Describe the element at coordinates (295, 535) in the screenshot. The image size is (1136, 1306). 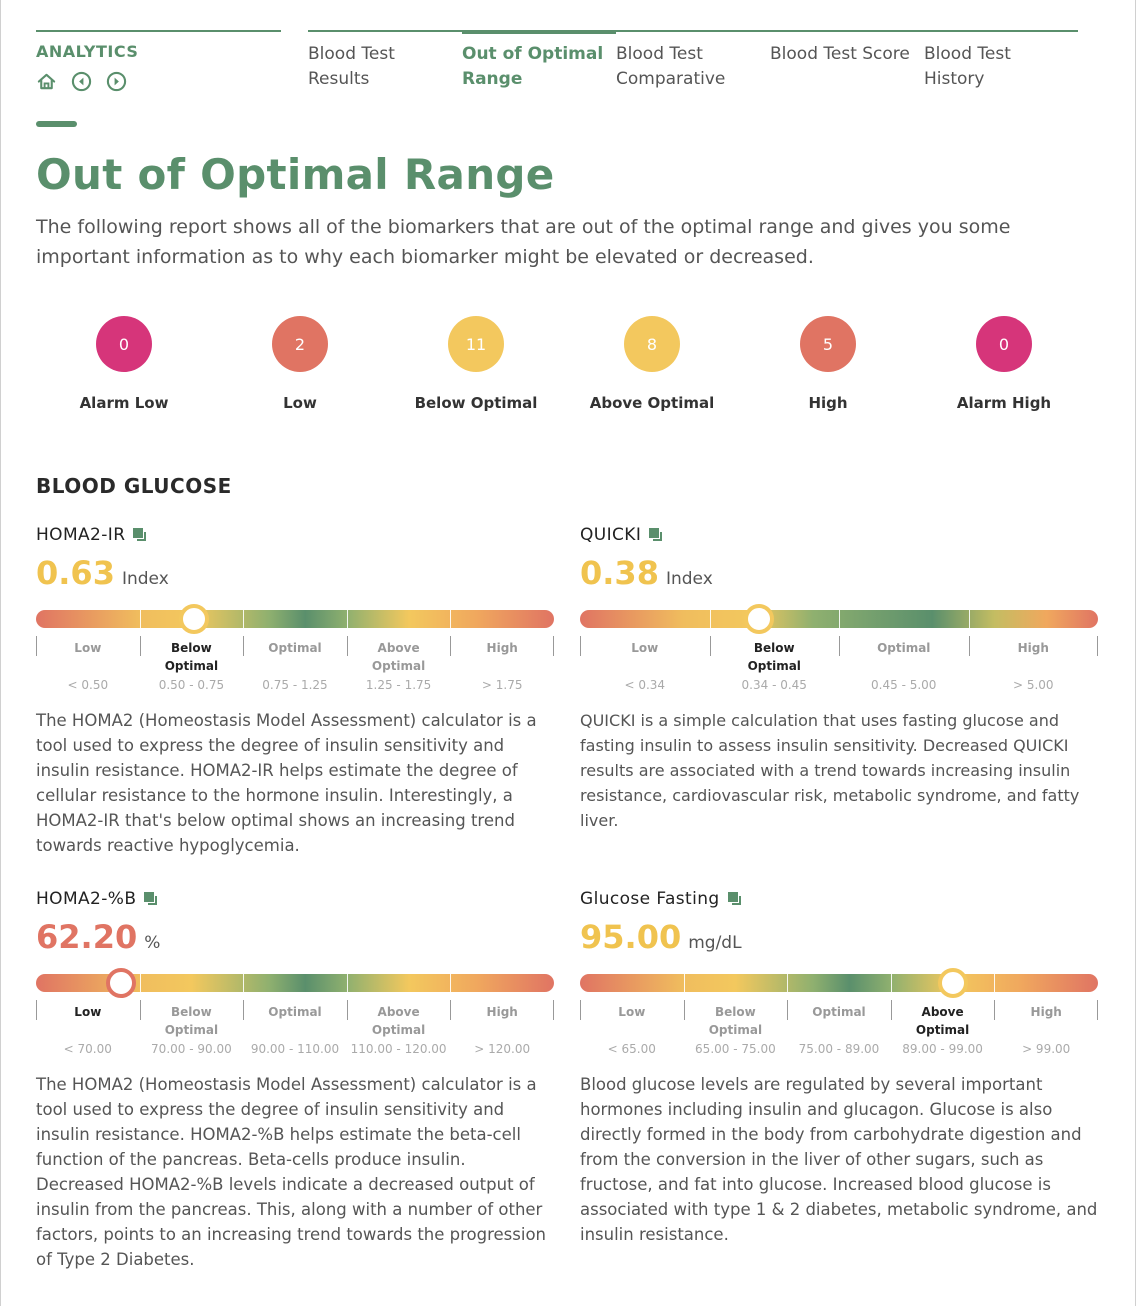
I see `biomarker-name: HOMA2-IR` at that location.